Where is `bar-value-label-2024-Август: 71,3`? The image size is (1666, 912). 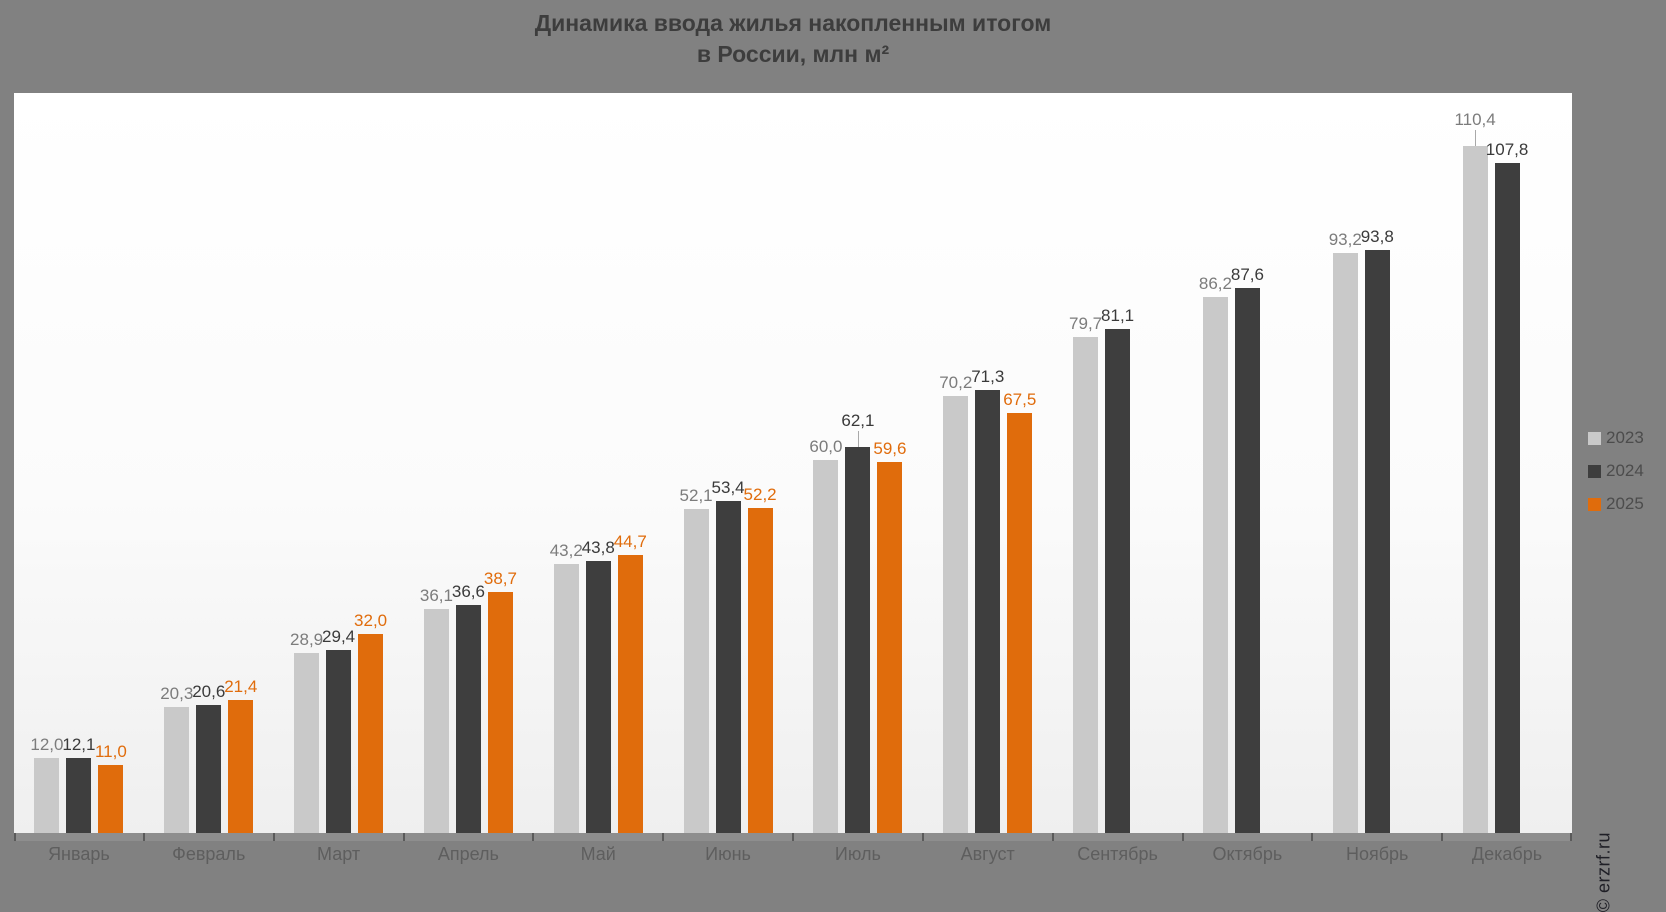
bar-value-label-2024-Август: 71,3 is located at coordinates (988, 376).